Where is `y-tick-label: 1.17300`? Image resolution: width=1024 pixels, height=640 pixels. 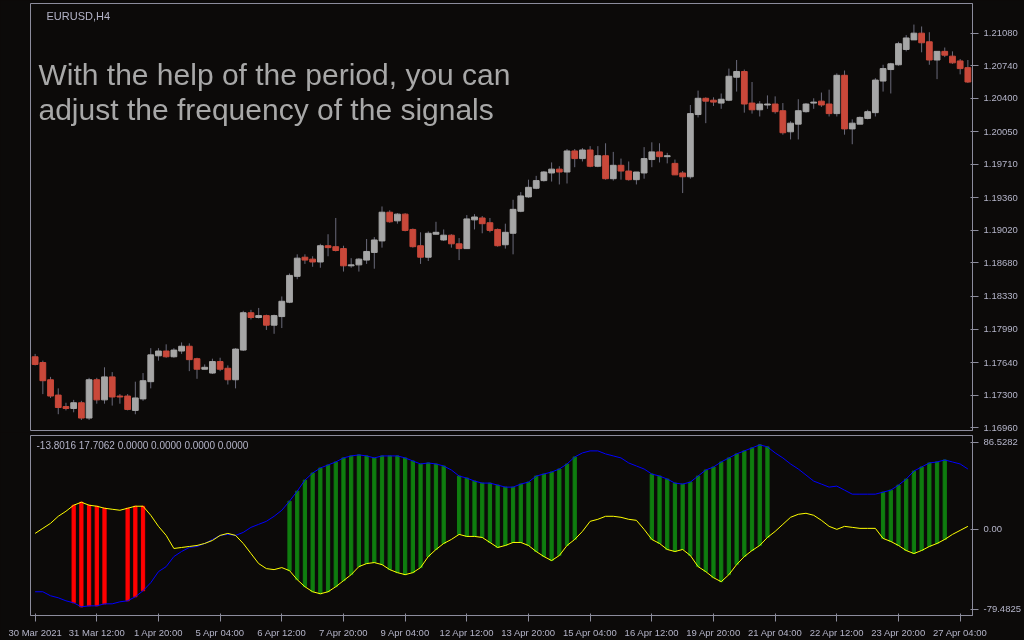 y-tick-label: 1.17300 is located at coordinates (1000, 395).